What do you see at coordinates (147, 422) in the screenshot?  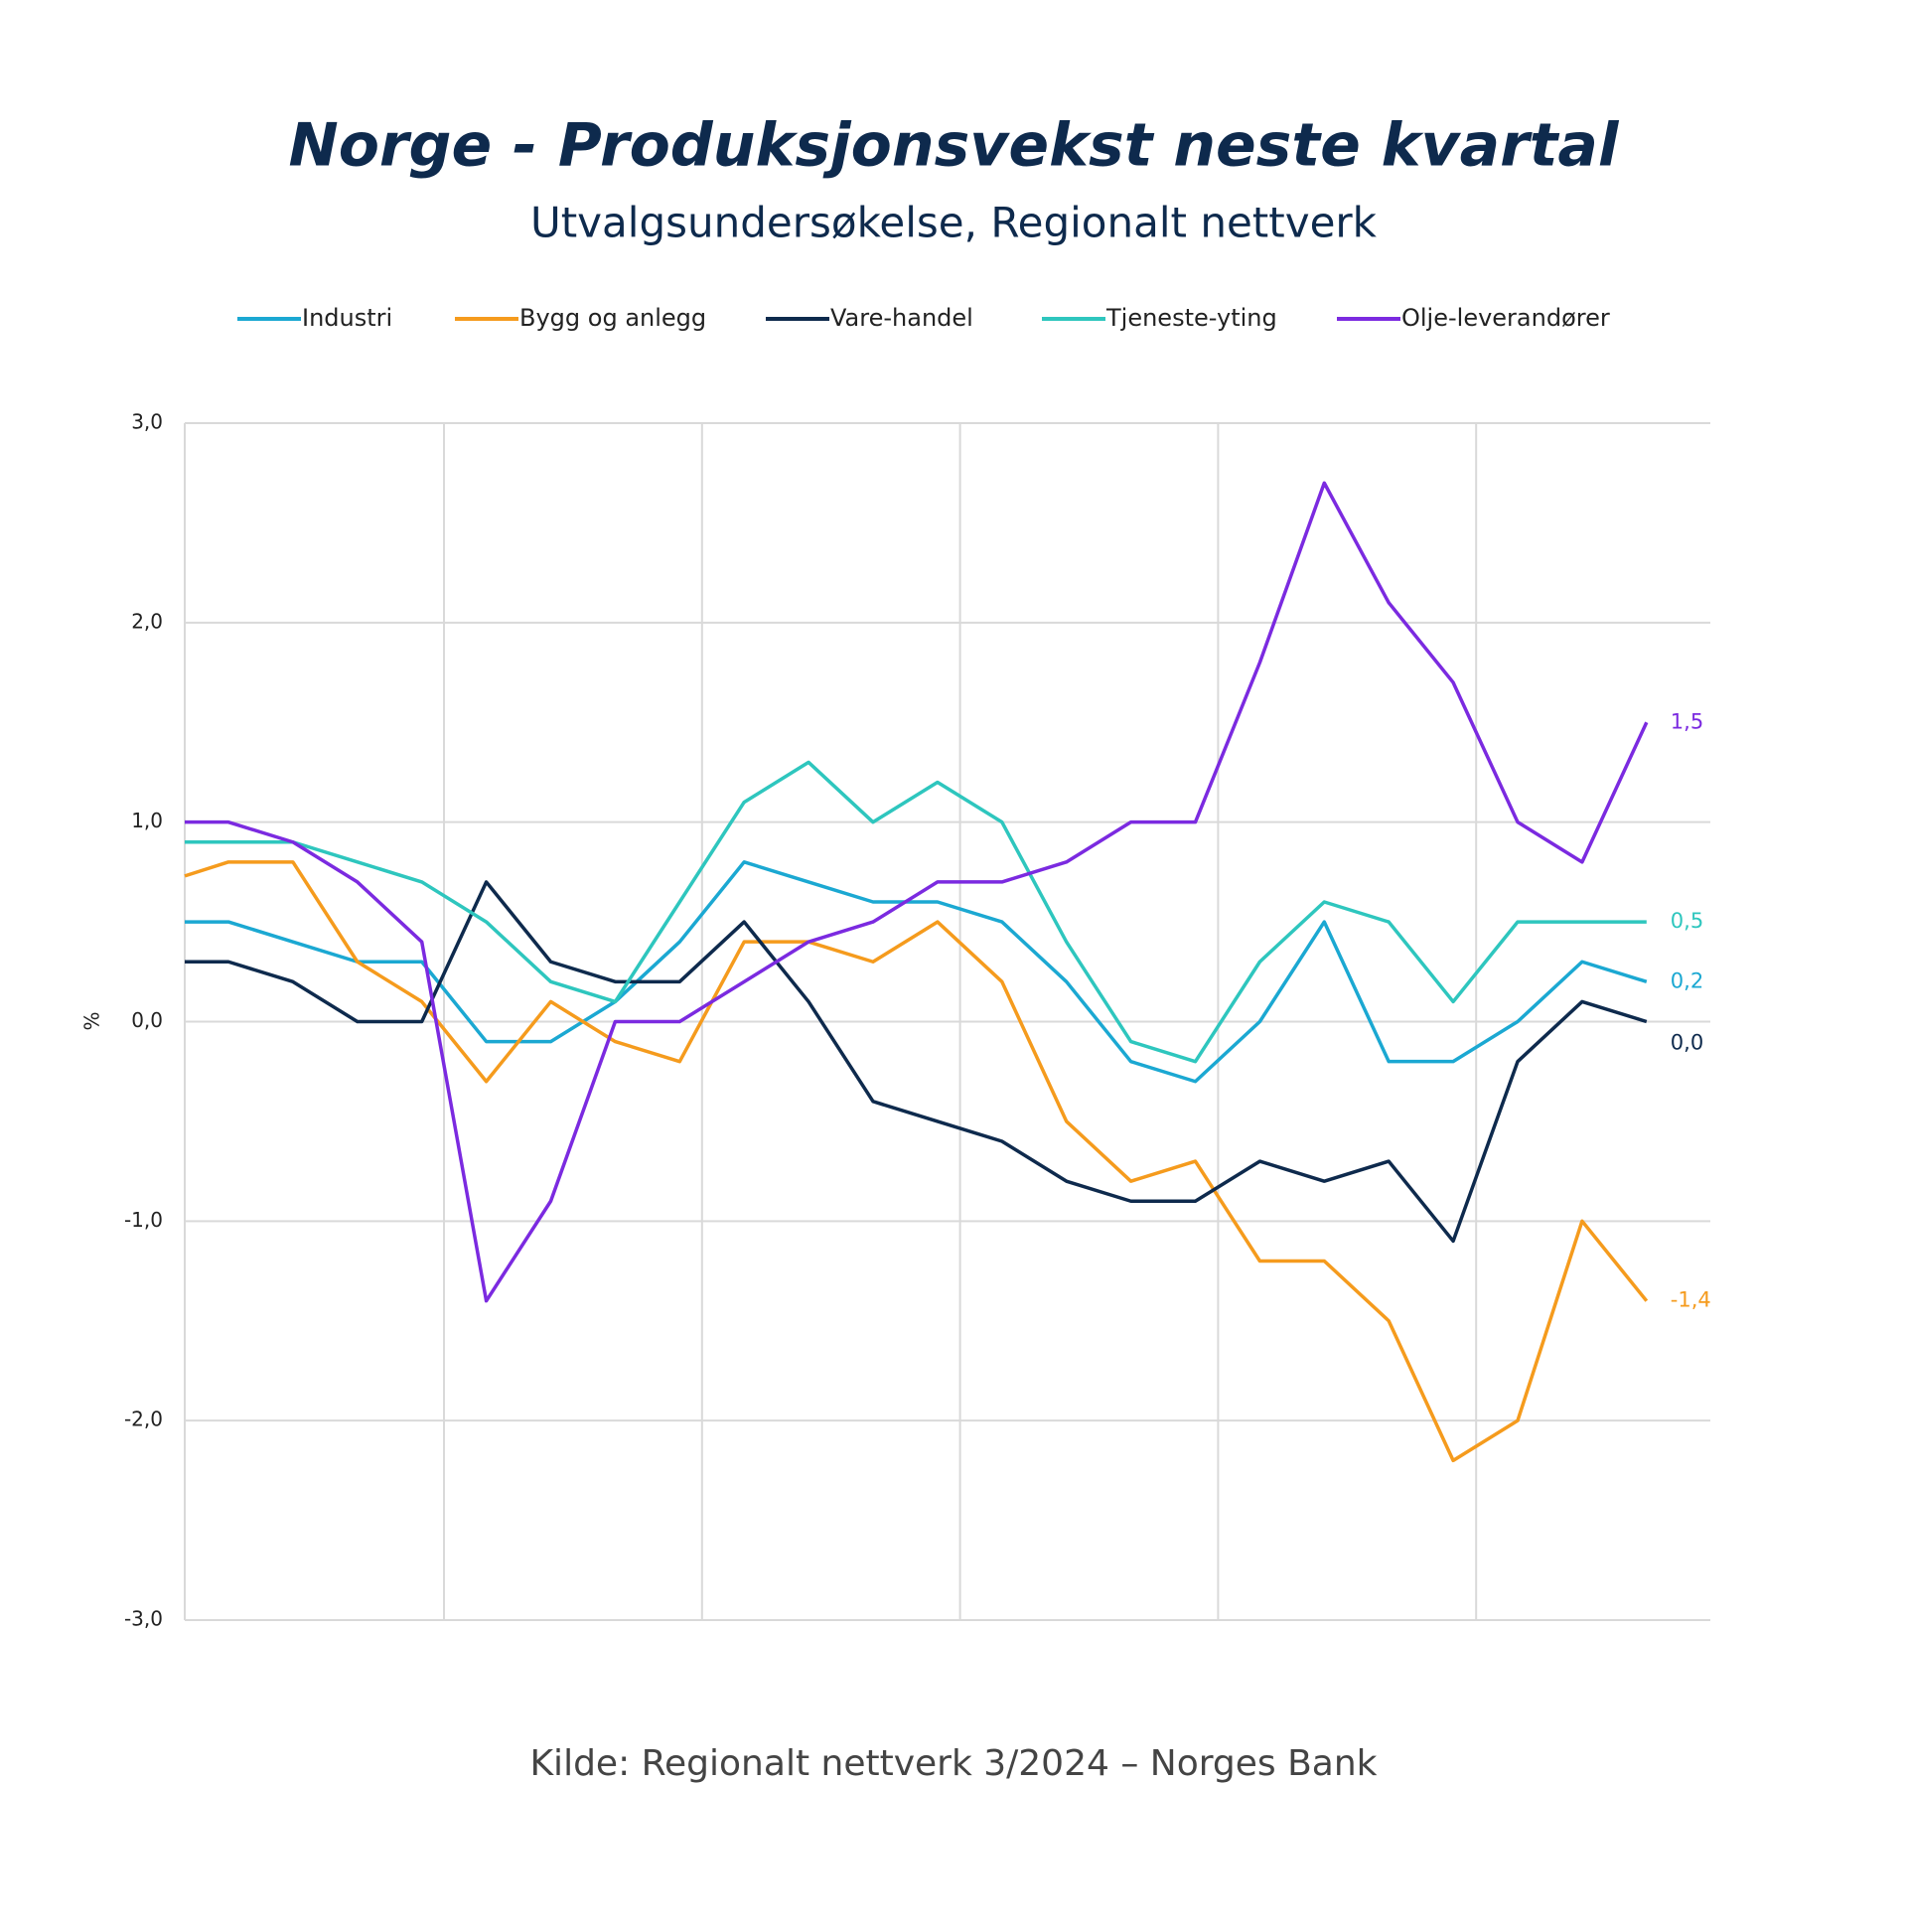 I see `y-tick-label: 3,0` at bounding box center [147, 422].